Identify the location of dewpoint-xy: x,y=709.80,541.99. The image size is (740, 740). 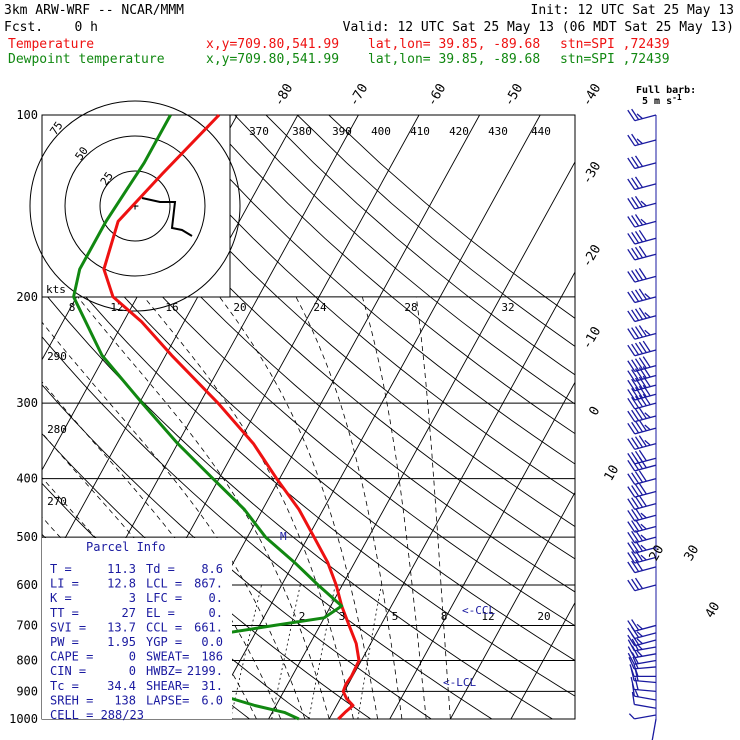
(272, 59).